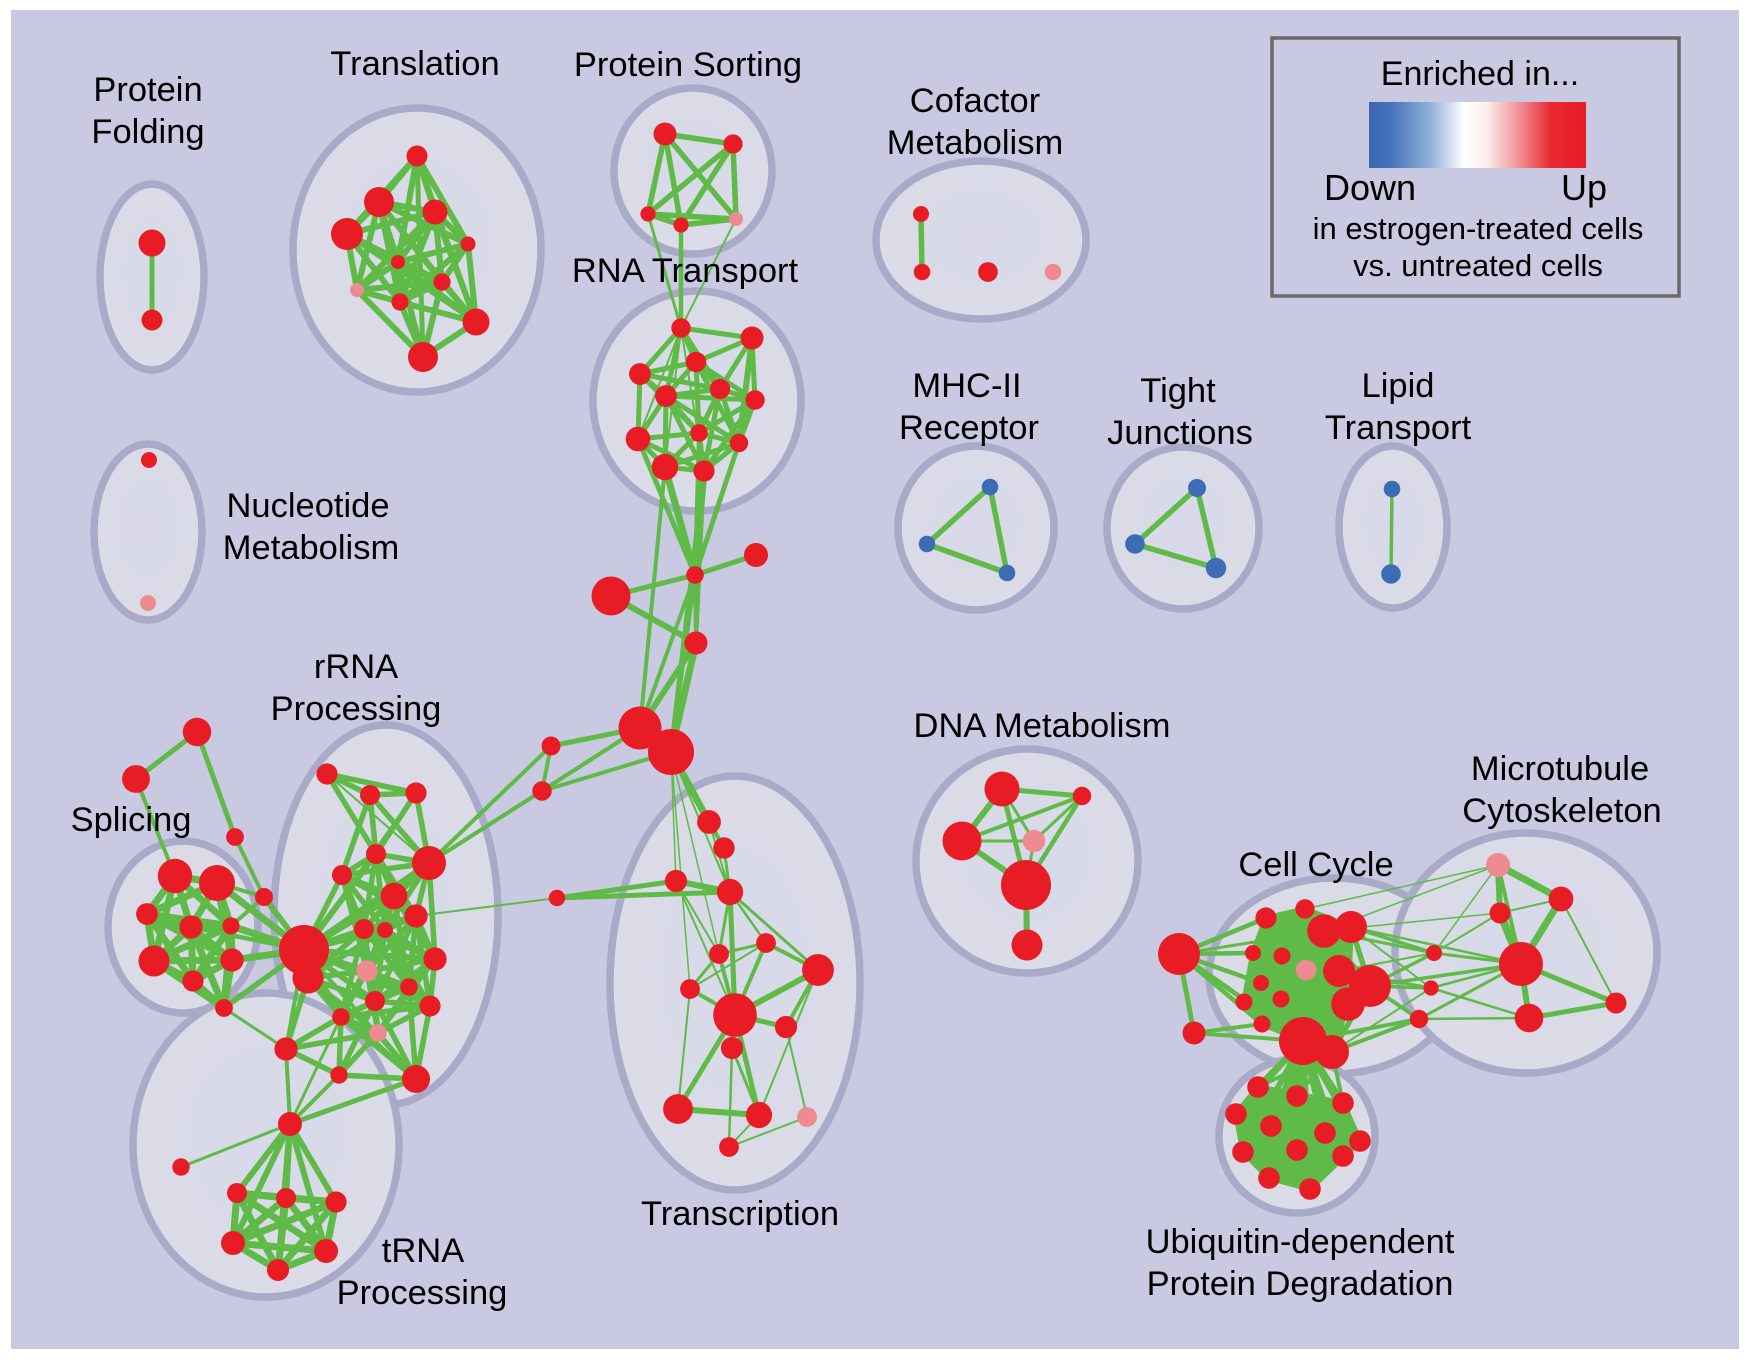 Image resolution: width=1750 pixels, height=1365 pixels. What do you see at coordinates (1315, 865) in the screenshot?
I see `svg-text: Cell Cycle` at bounding box center [1315, 865].